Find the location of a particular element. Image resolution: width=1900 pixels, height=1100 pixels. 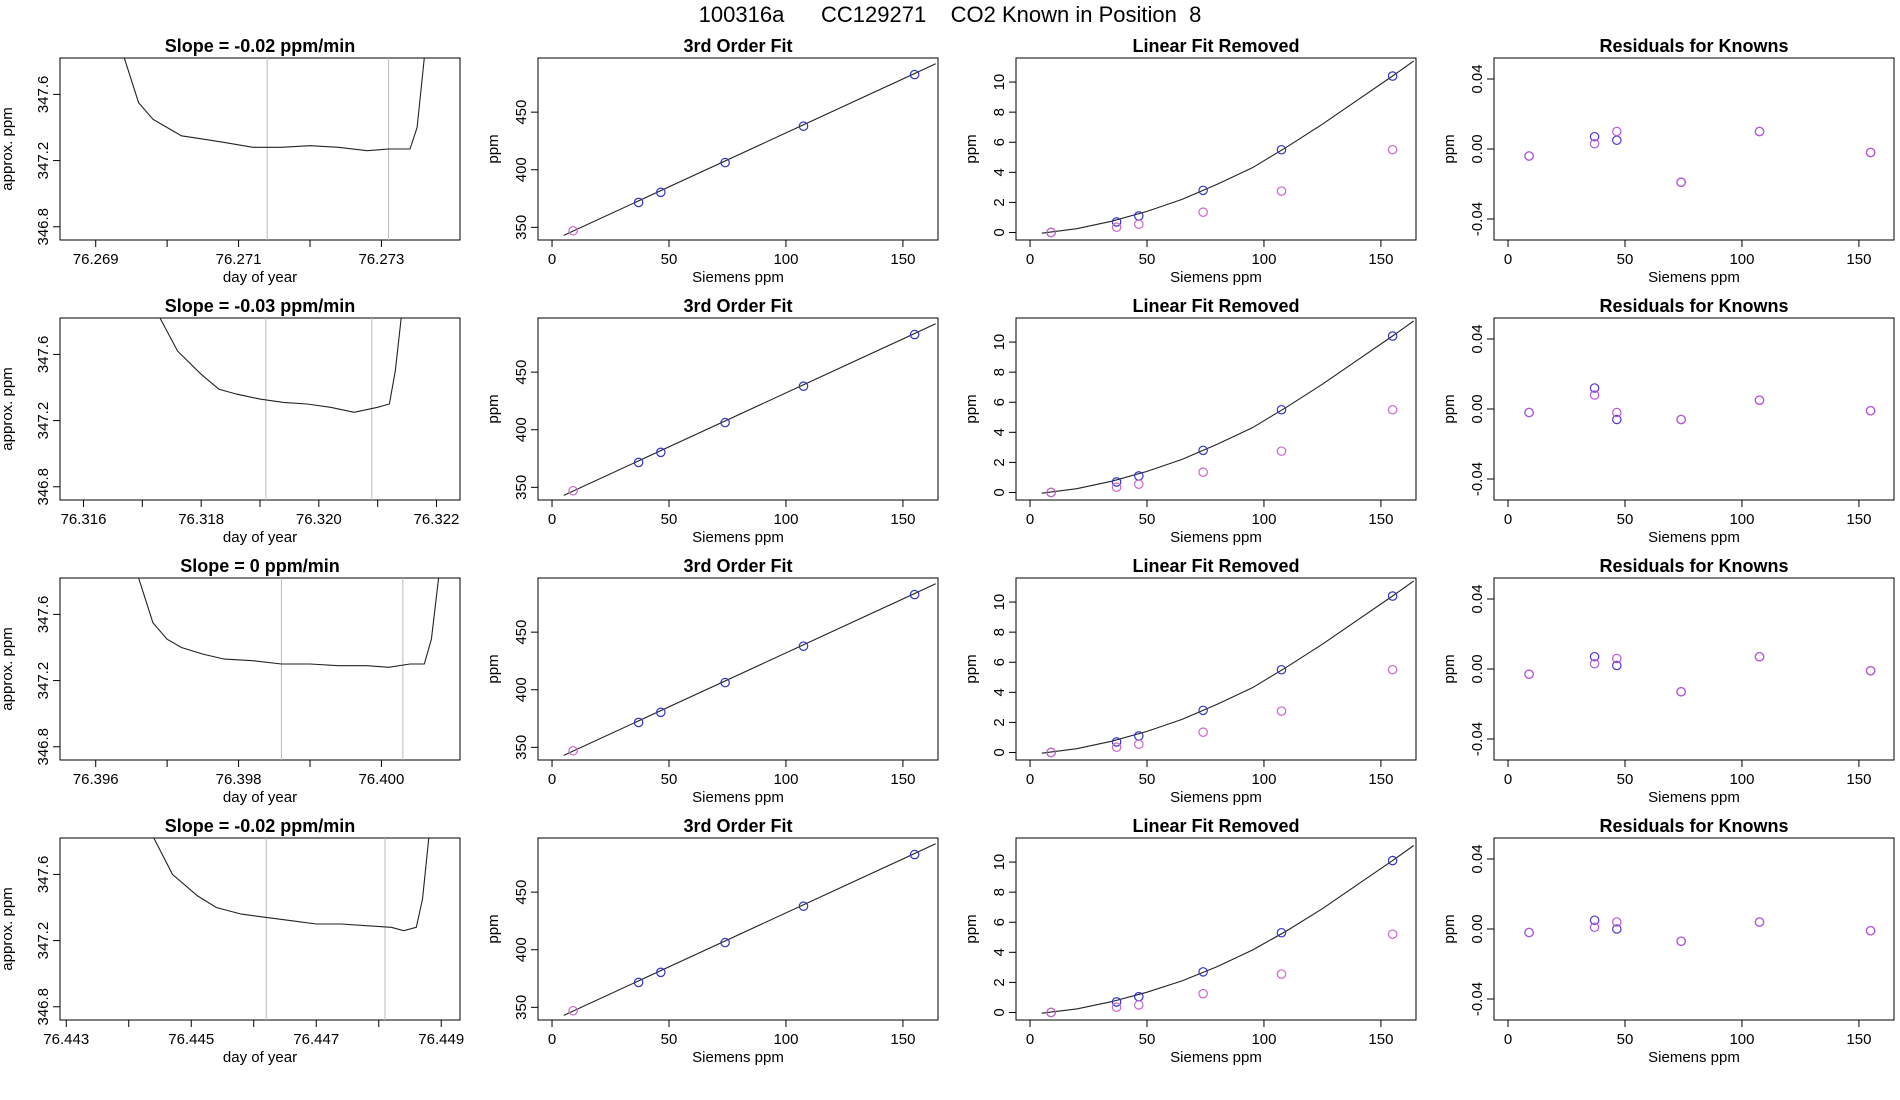

y-tick-label: 400 is located at coordinates (521, 429).